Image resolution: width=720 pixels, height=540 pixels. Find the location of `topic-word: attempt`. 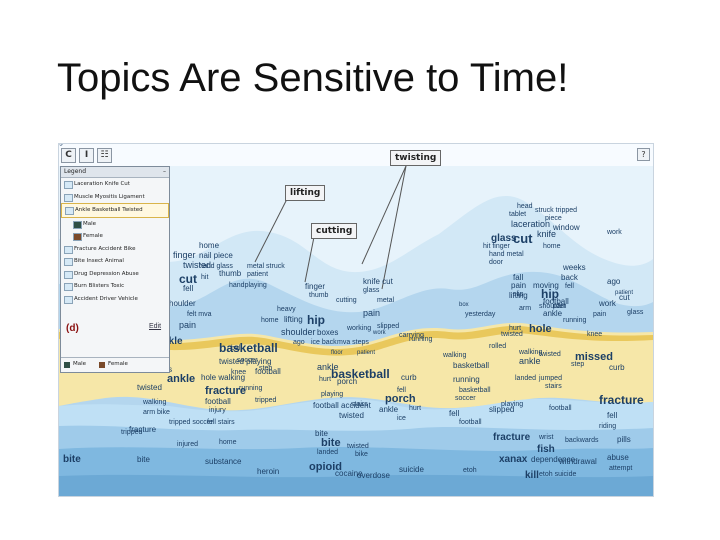

topic-word: attempt is located at coordinates (620, 468).